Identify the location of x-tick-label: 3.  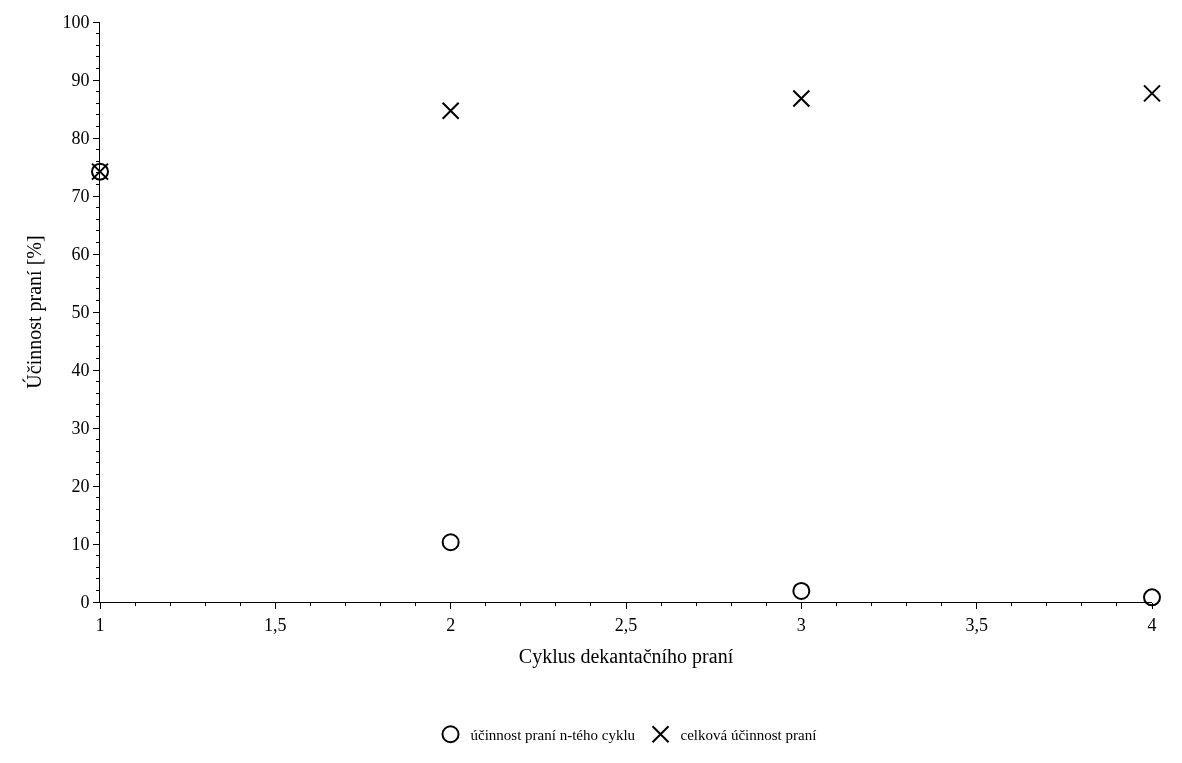
(801, 624).